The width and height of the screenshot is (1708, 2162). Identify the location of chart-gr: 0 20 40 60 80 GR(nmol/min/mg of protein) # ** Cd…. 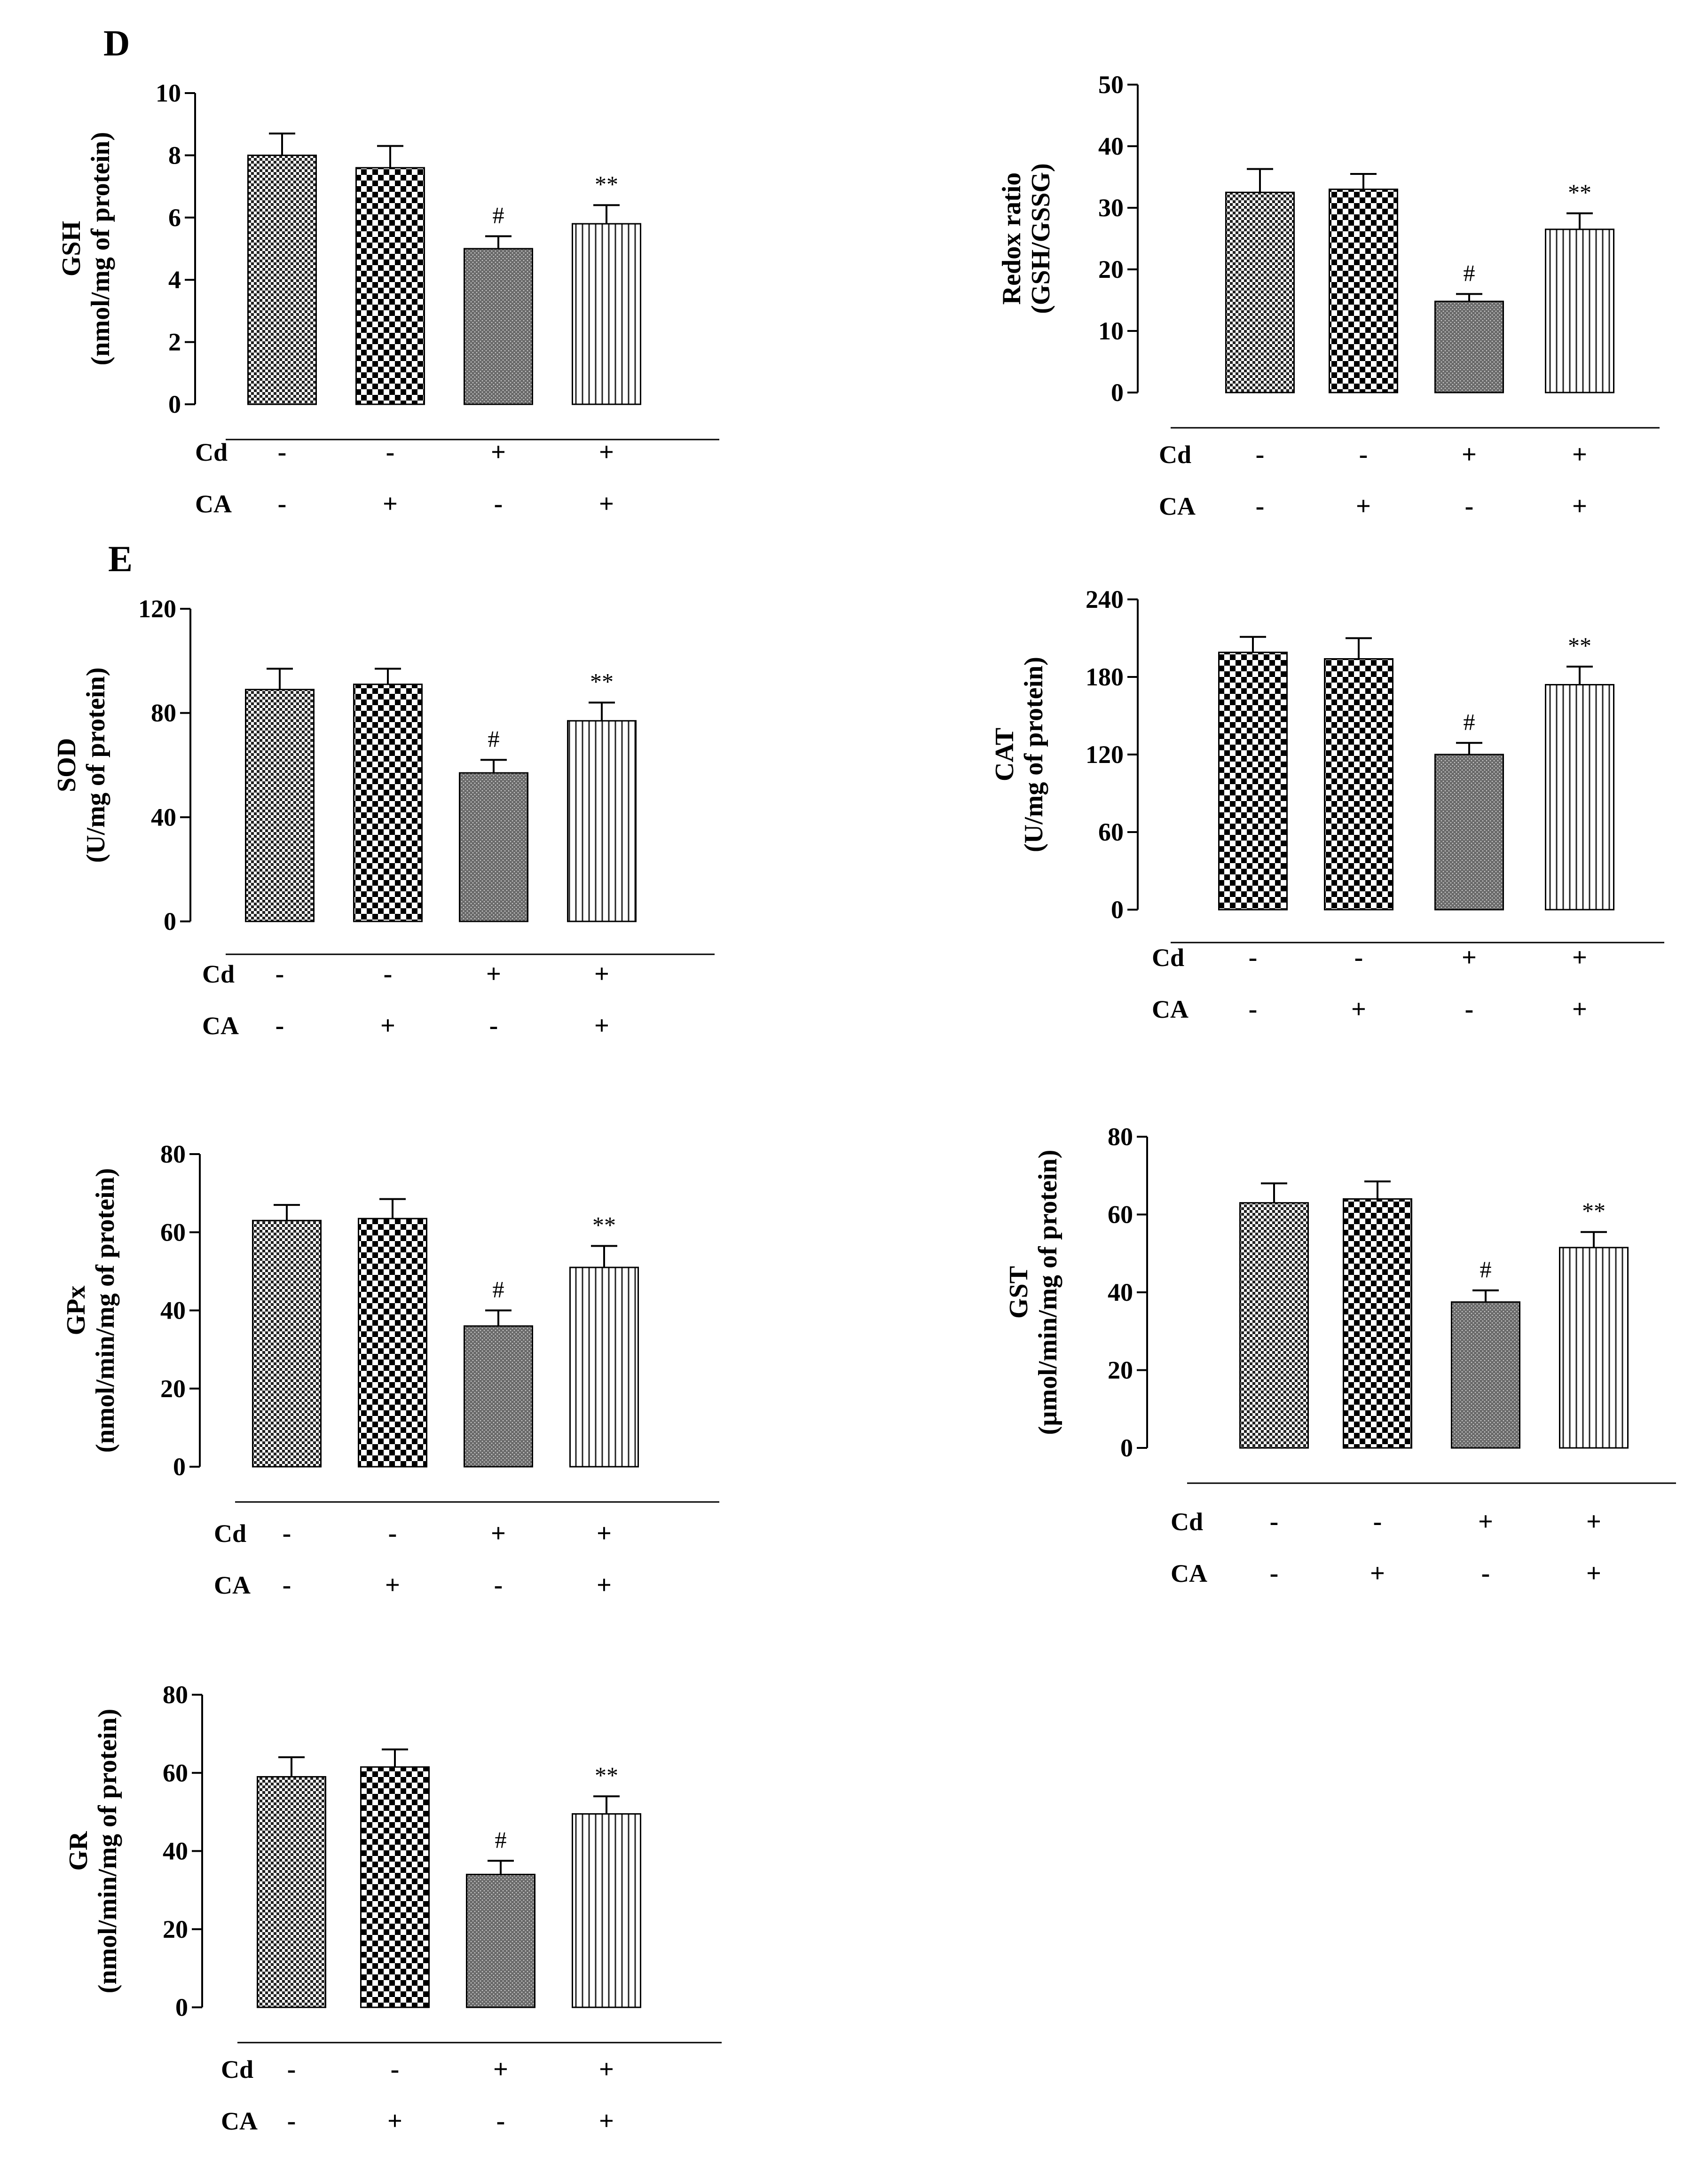
(393, 1908).